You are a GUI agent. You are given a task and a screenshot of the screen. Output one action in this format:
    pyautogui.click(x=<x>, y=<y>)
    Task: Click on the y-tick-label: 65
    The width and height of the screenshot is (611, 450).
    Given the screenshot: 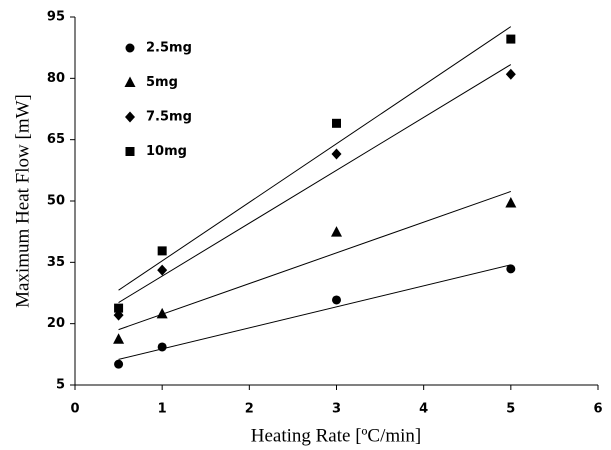 What is the action you would take?
    pyautogui.click(x=56, y=139)
    